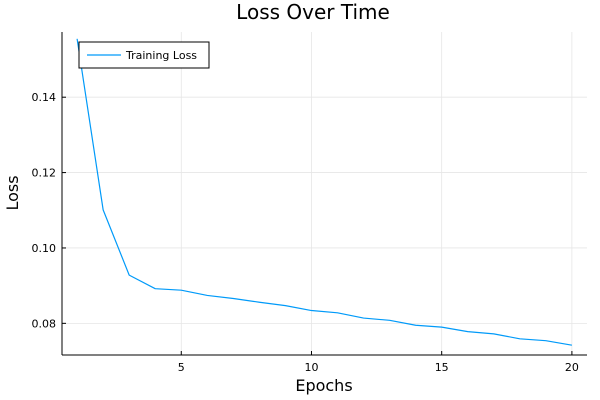 This screenshot has width=600, height=400. I want to click on y-tick-labels: 0.08 0.10 0.12 0.14, so click(44, 210).